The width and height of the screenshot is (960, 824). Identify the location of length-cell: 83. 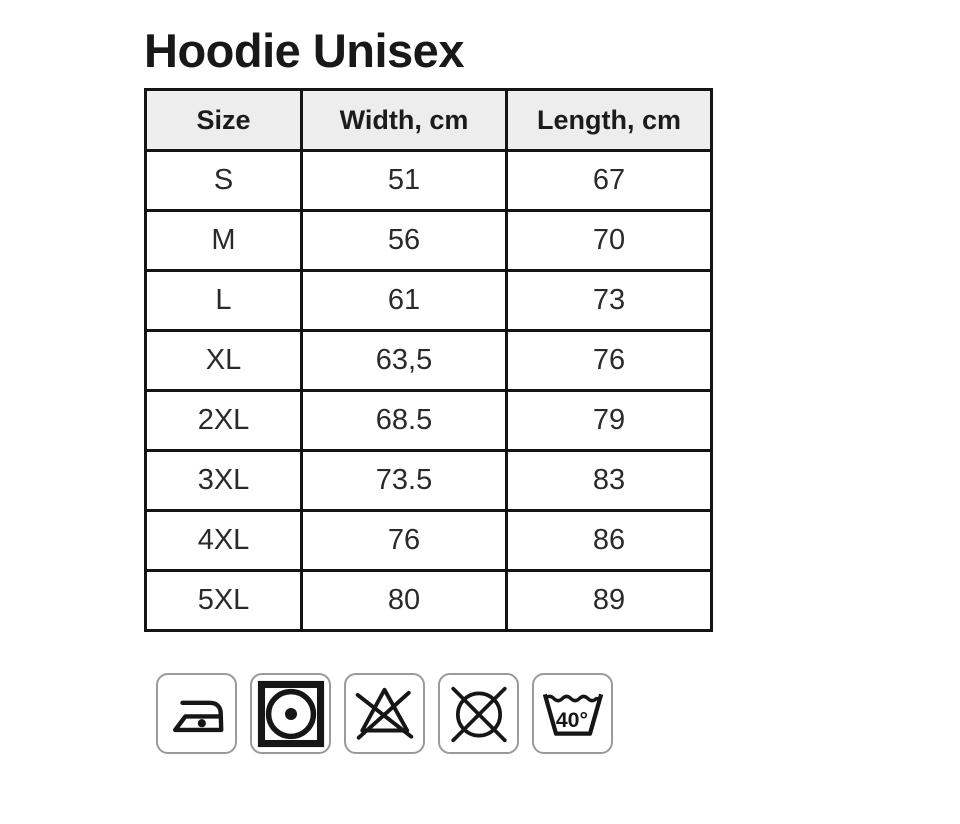
(609, 480).